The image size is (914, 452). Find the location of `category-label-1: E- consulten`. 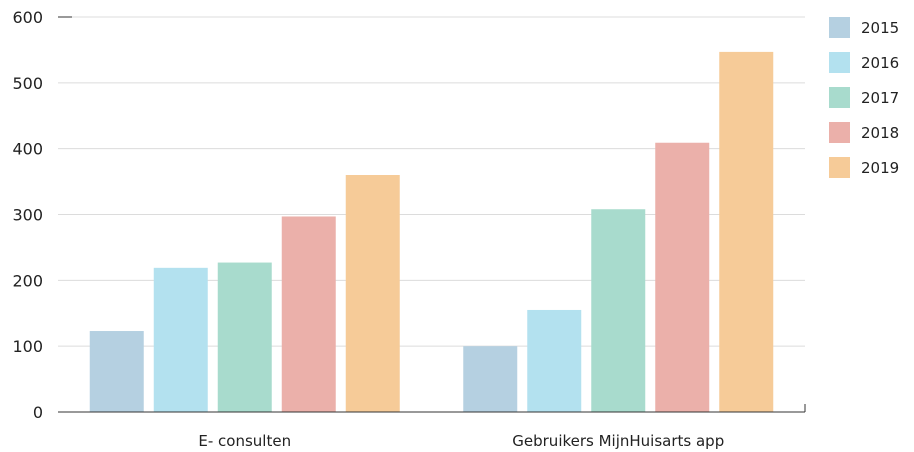

category-label-1: E- consulten is located at coordinates (244, 441).